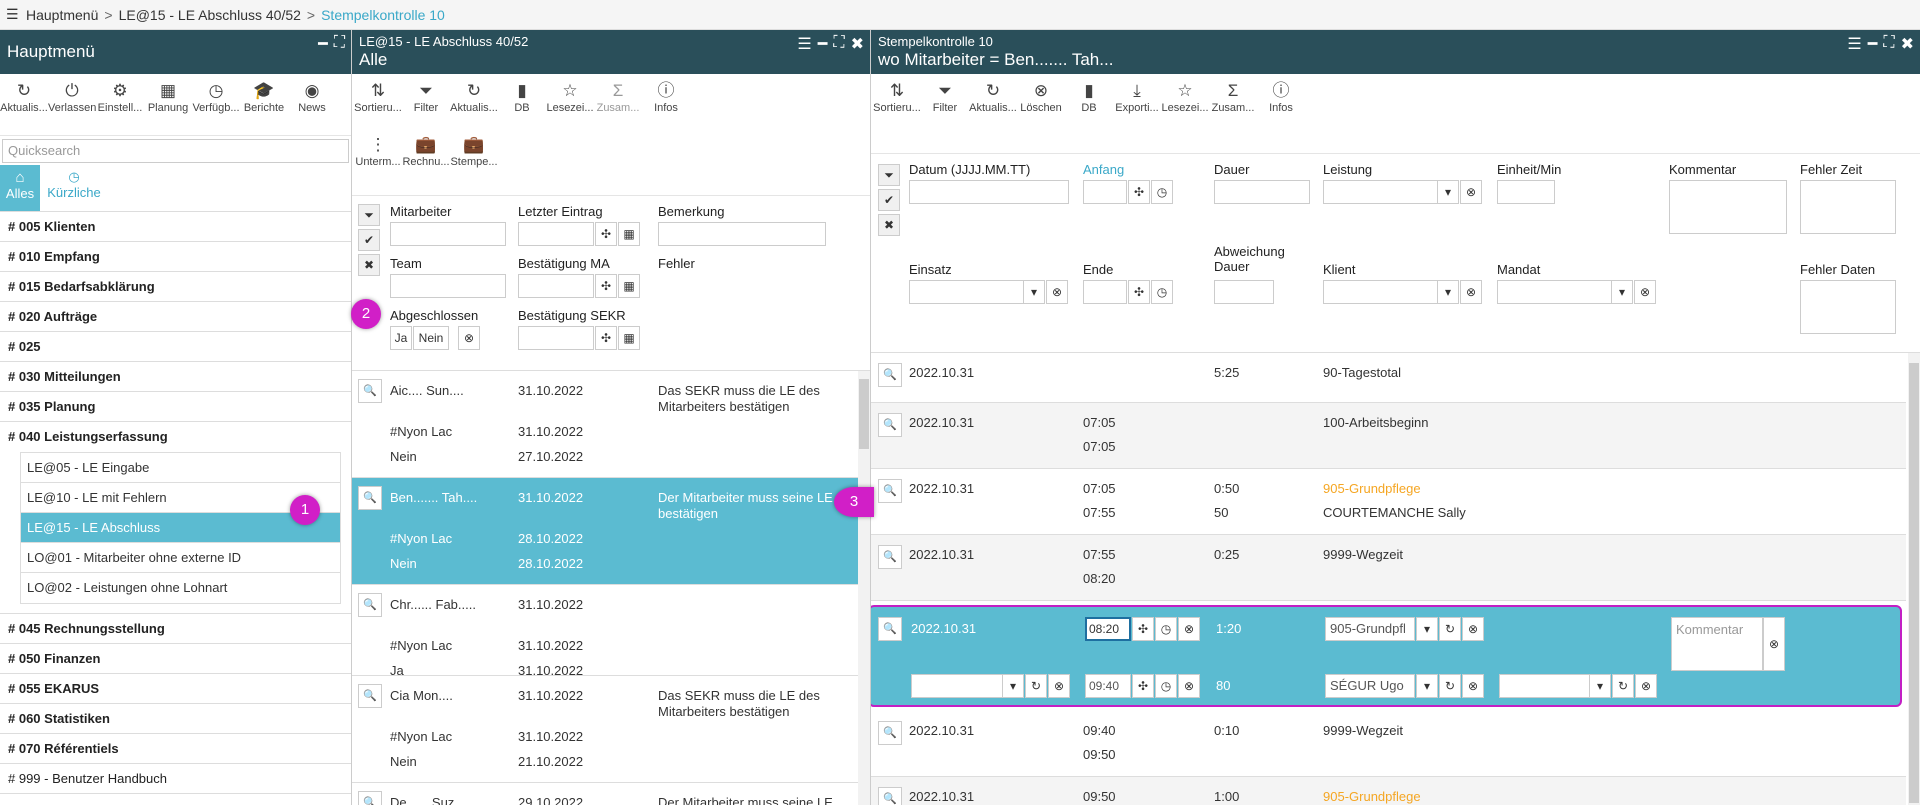 The width and height of the screenshot is (1920, 805). Describe the element at coordinates (175, 347) in the screenshot. I see `menu-group: # 025` at that location.